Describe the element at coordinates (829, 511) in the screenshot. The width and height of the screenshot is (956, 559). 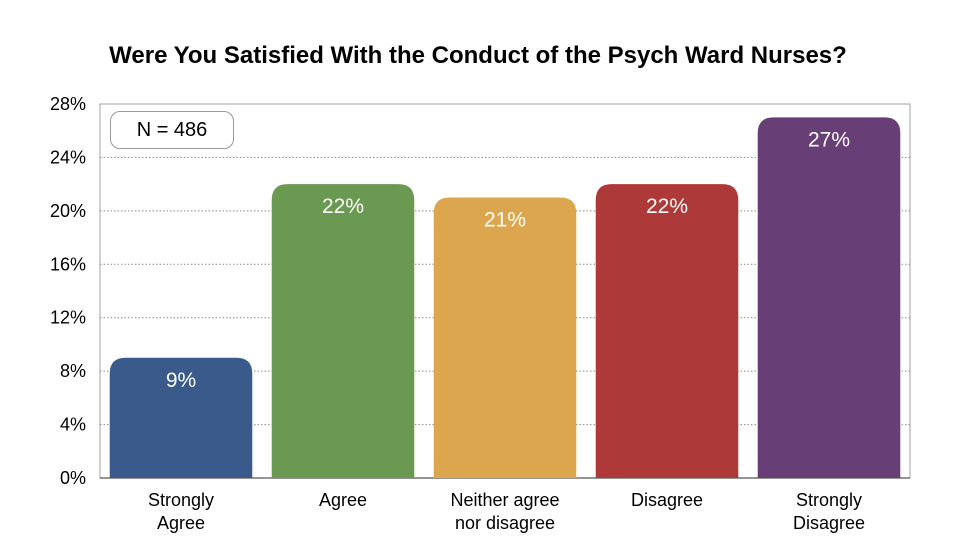
I see `x-category-label: Strongly Disagree` at that location.